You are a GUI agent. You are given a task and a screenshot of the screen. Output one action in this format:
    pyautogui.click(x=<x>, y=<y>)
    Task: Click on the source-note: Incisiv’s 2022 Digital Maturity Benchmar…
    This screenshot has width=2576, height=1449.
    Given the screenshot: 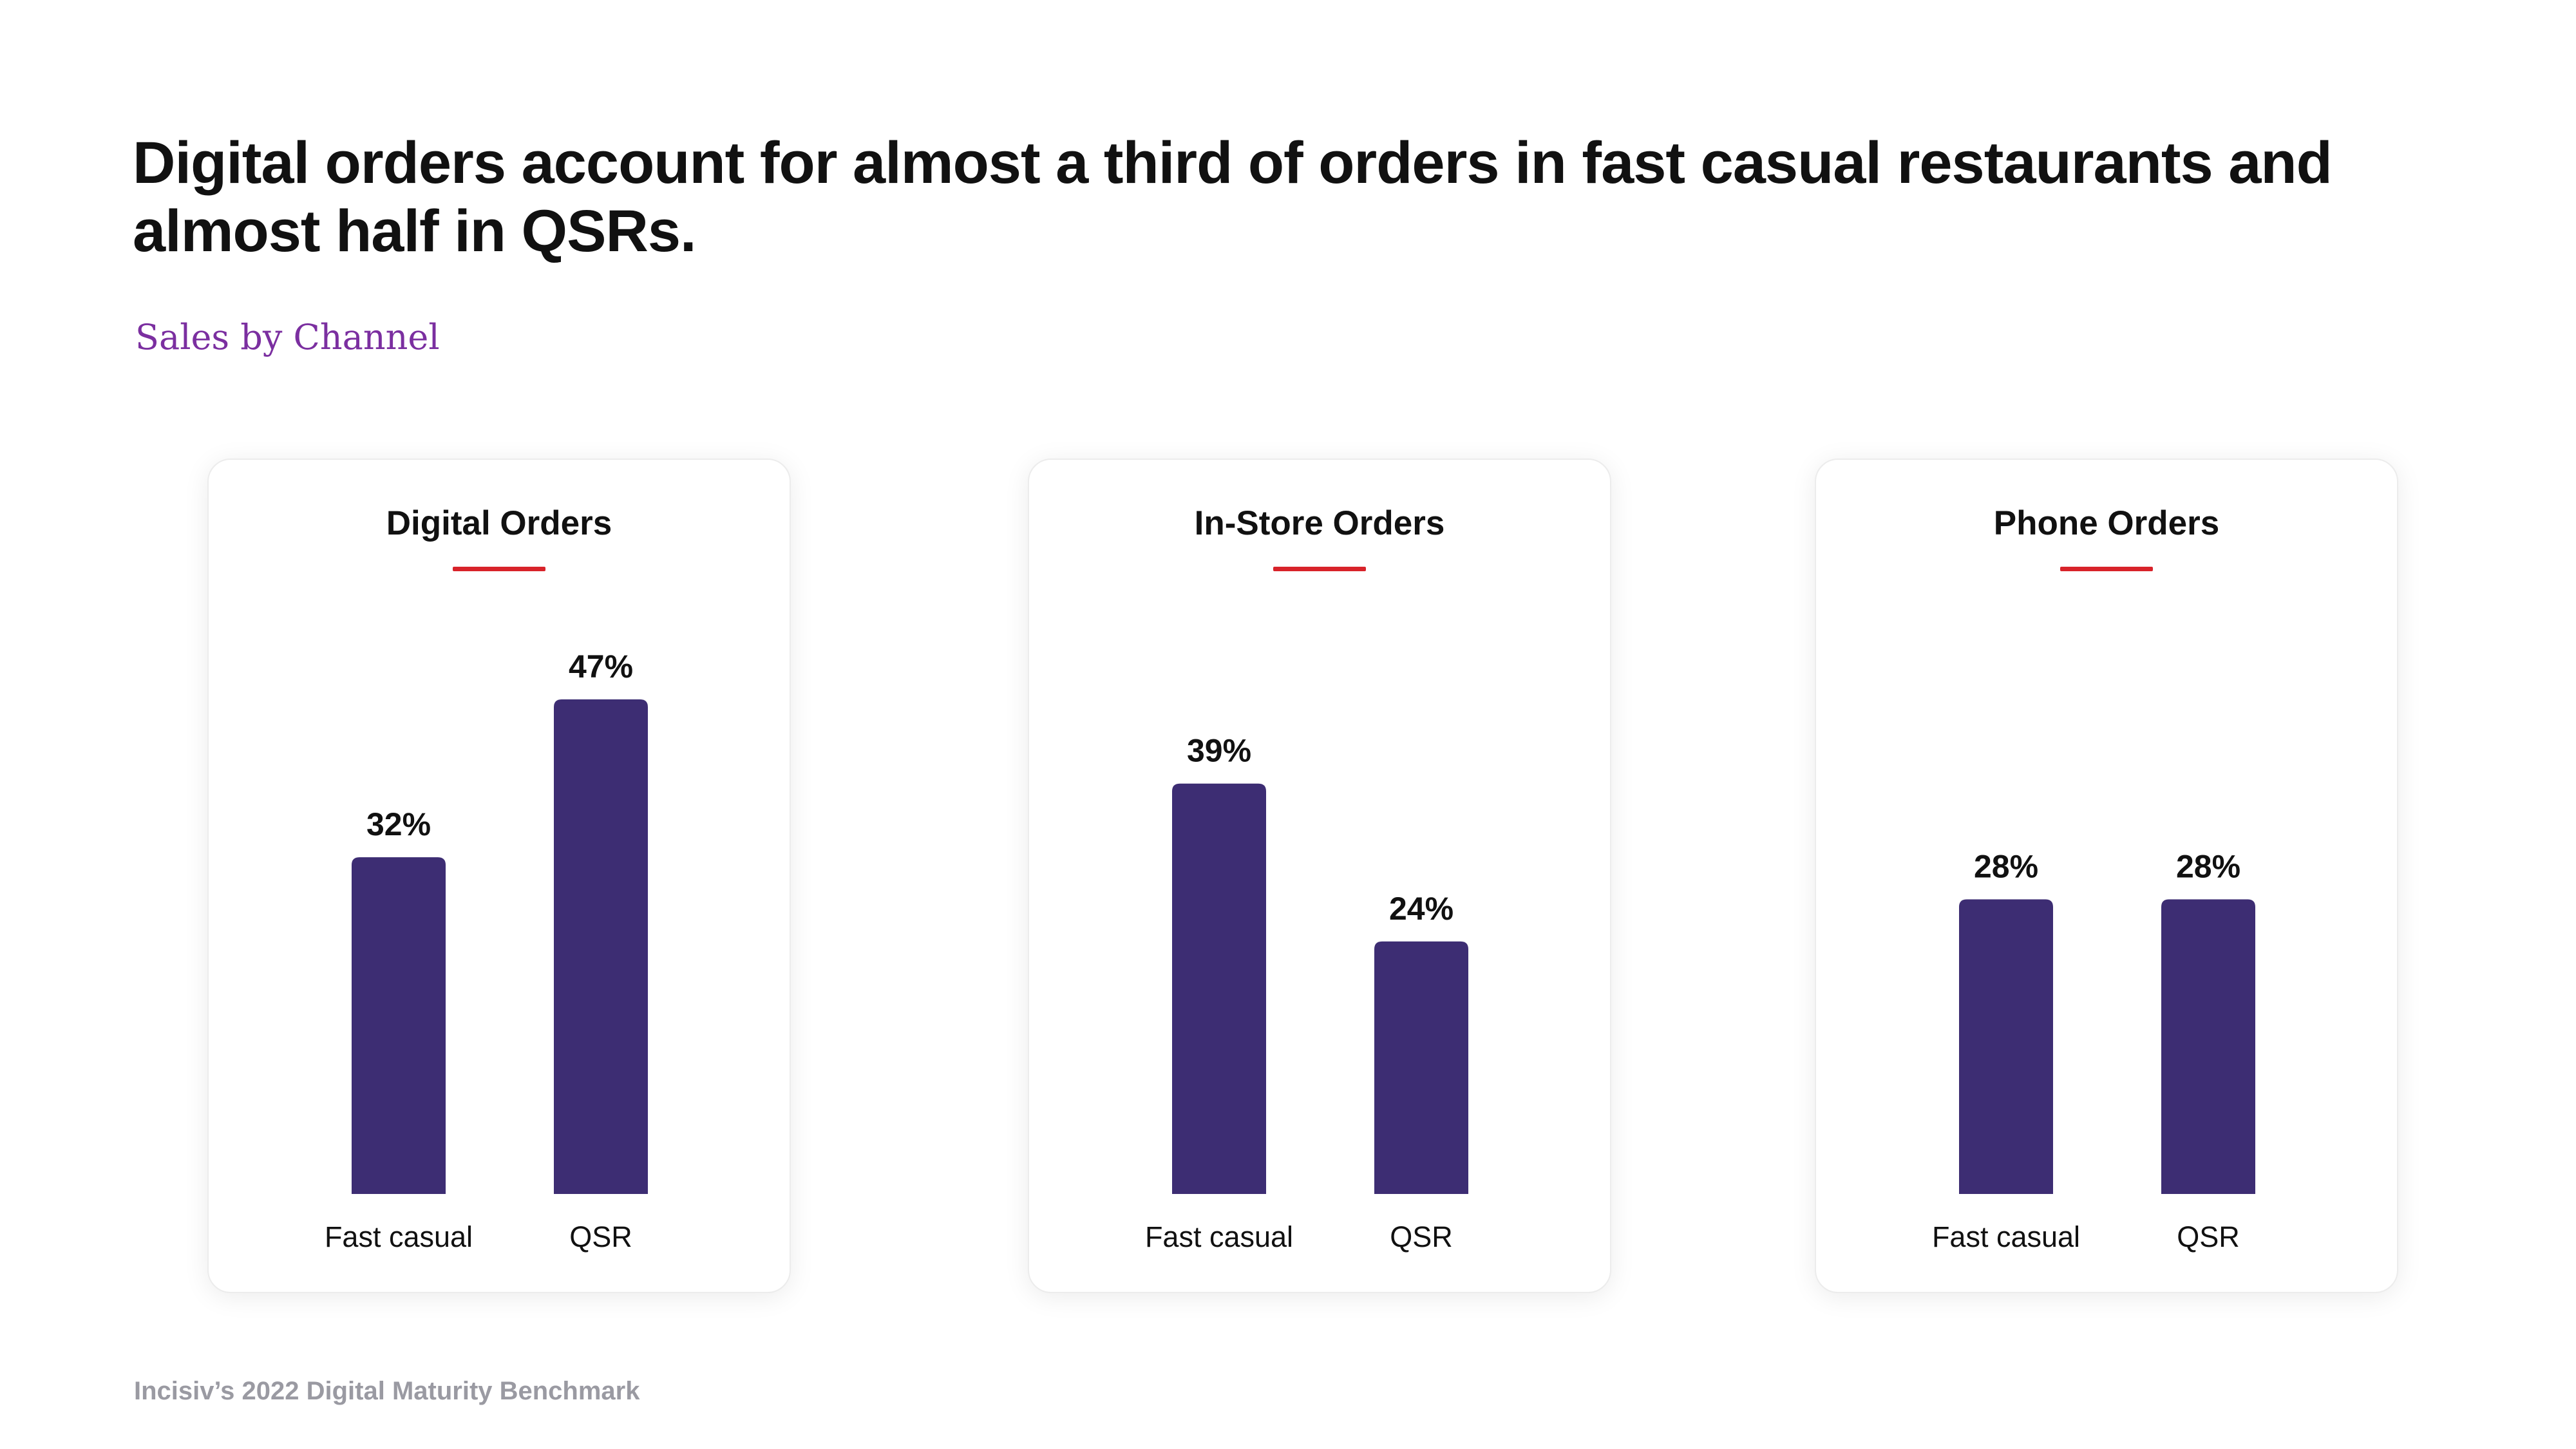 What is the action you would take?
    pyautogui.click(x=387, y=1391)
    